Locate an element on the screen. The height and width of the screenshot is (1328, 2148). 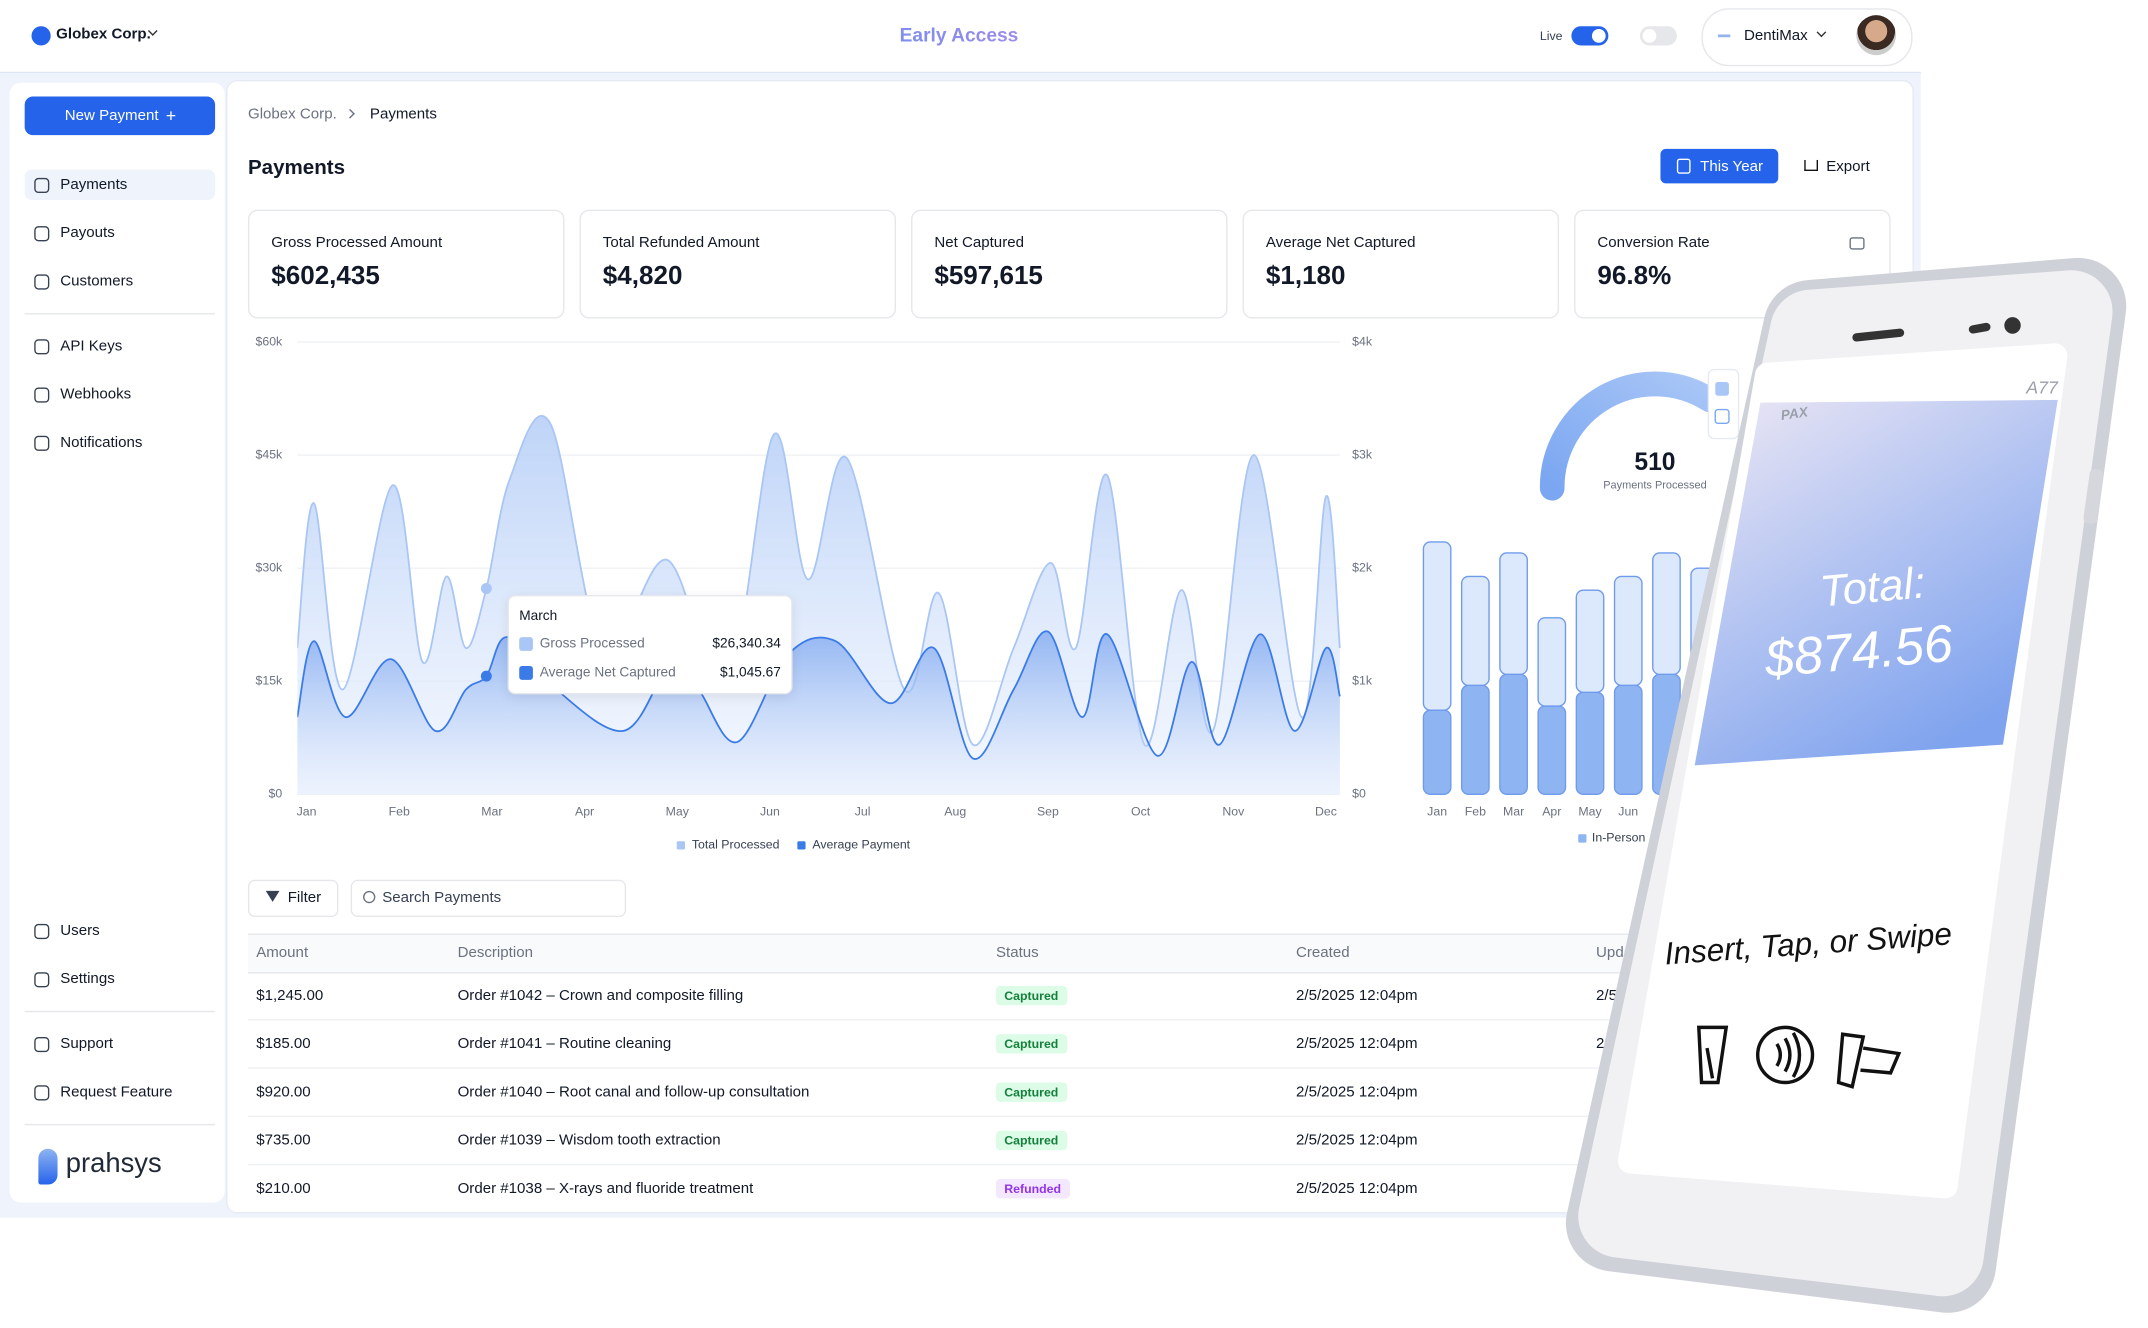
stat-label: Net Captured is located at coordinates (979, 242).